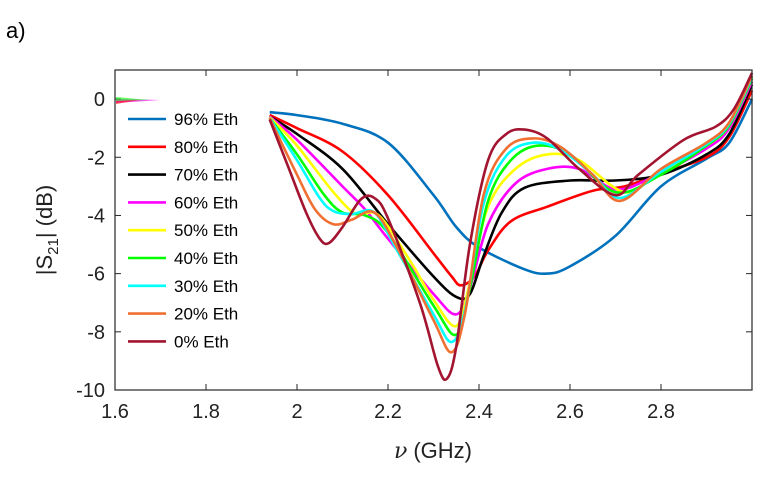  Describe the element at coordinates (96, 158) in the screenshot. I see `y-tick-label: -2` at that location.